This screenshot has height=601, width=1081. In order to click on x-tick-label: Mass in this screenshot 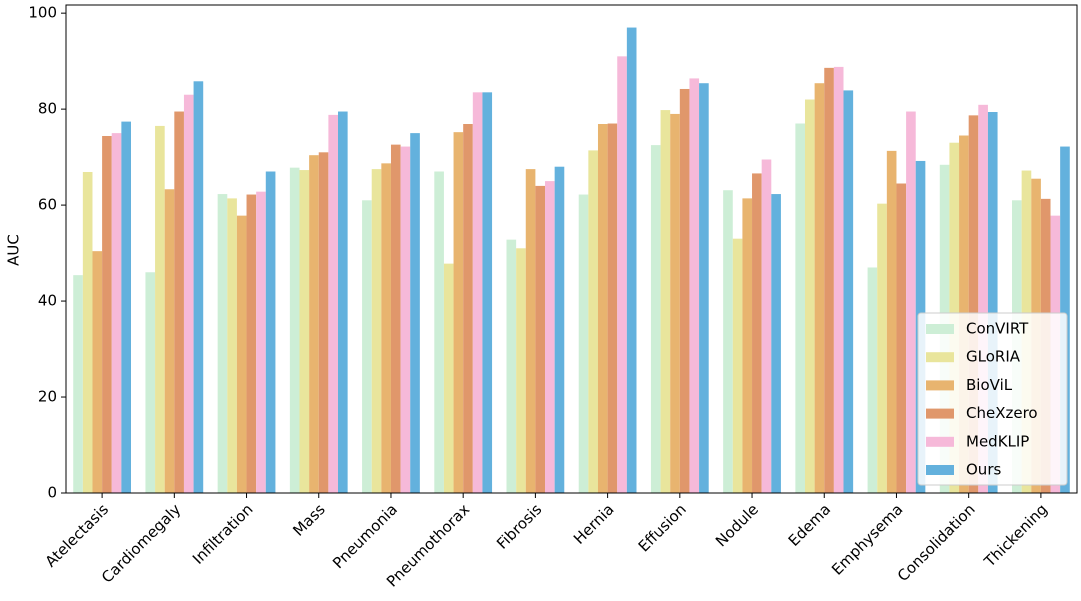, I will do `click(309, 520)`.